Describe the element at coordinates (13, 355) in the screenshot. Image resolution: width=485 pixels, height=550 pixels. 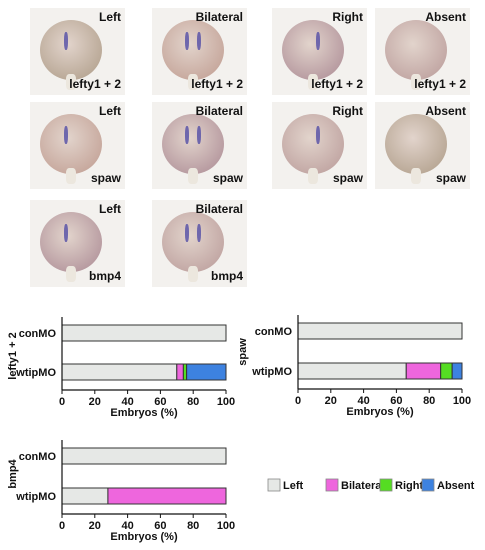
I see `y-axis-title: lefty1 + 2` at that location.